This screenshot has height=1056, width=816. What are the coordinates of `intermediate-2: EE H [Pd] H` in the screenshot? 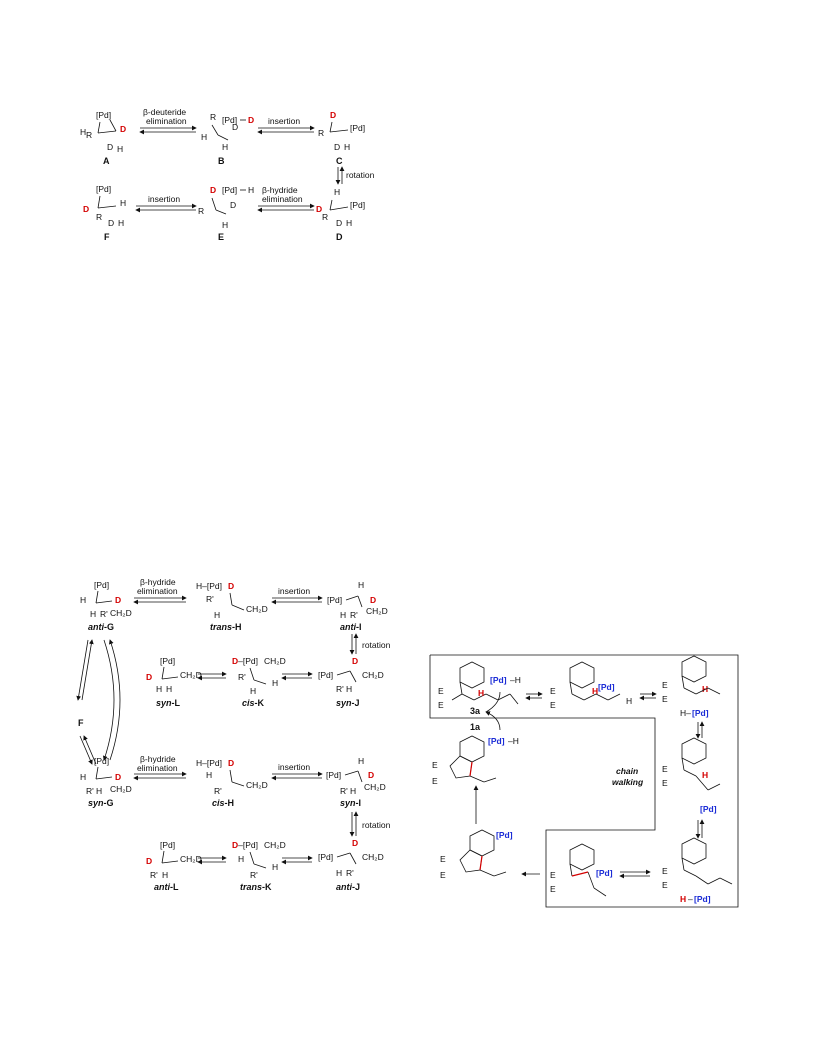 It's located at (591, 685).